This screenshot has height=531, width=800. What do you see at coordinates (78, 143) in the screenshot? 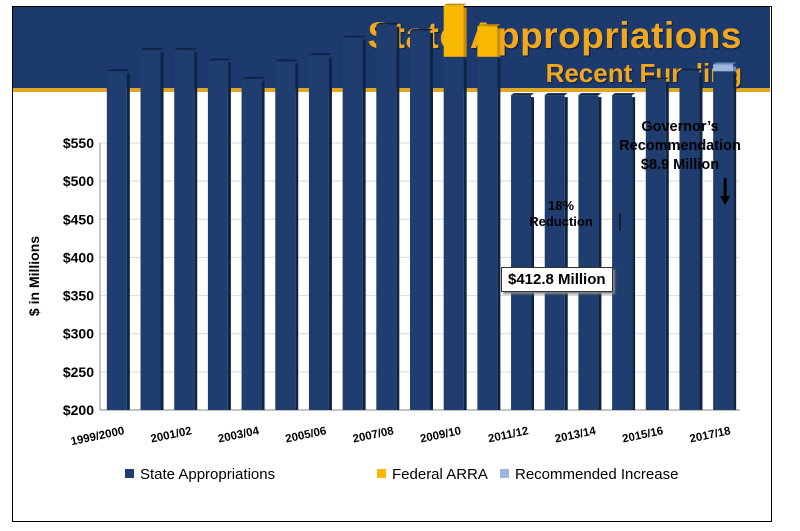
I see `y-tick-label: $550` at bounding box center [78, 143].